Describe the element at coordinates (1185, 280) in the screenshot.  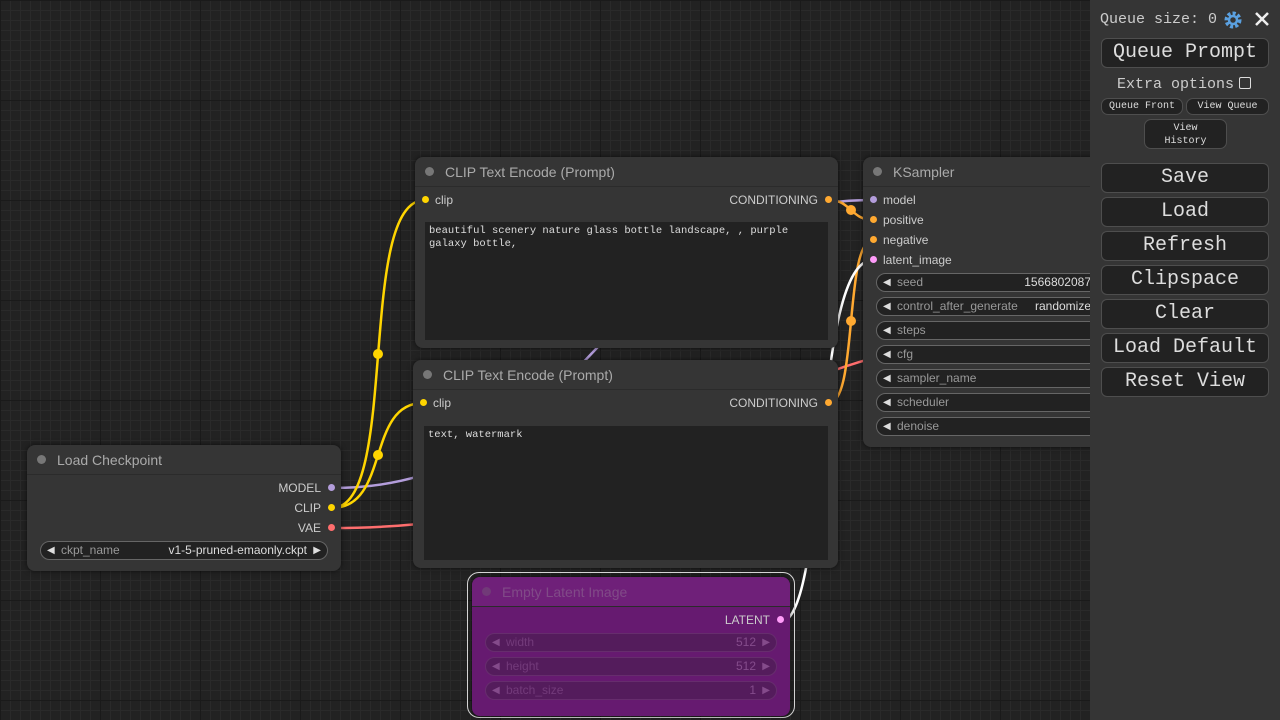
I see `menu-button: Clipspace` at that location.